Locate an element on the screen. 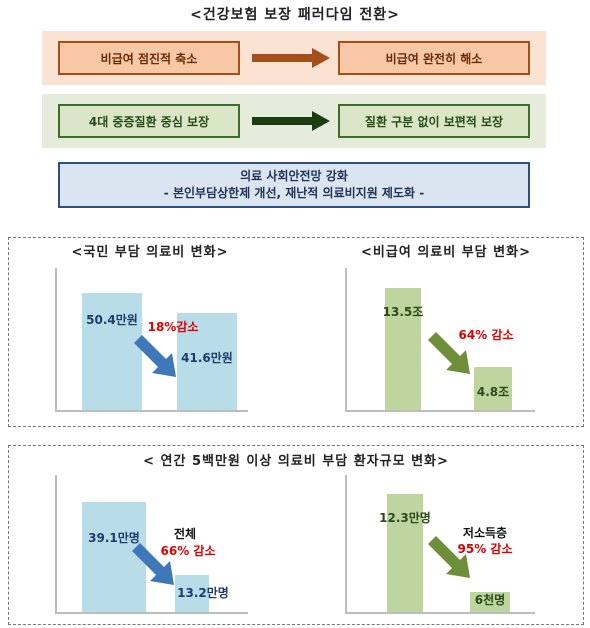 The height and width of the screenshot is (628, 590). bar-value-label: 12.3만명 is located at coordinates (405, 518).